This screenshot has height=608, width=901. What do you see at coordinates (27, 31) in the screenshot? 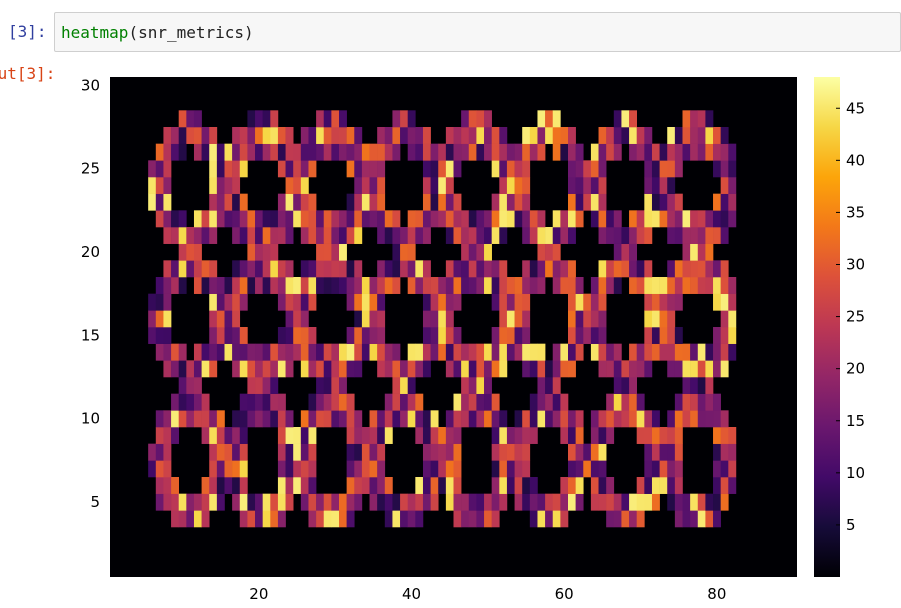
I see `input-prompt: [3]:` at bounding box center [27, 31].